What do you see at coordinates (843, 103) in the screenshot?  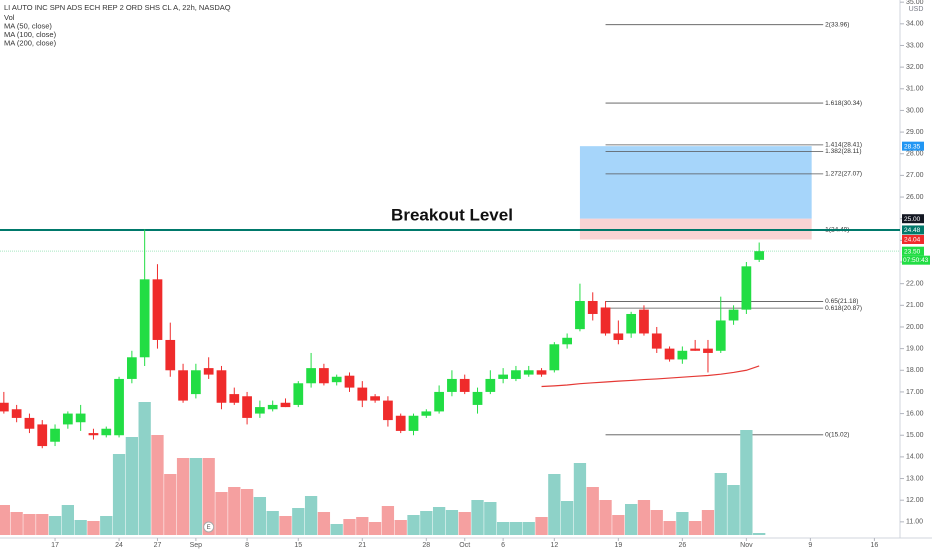 I see `fib-label: 1.618(30.34)` at bounding box center [843, 103].